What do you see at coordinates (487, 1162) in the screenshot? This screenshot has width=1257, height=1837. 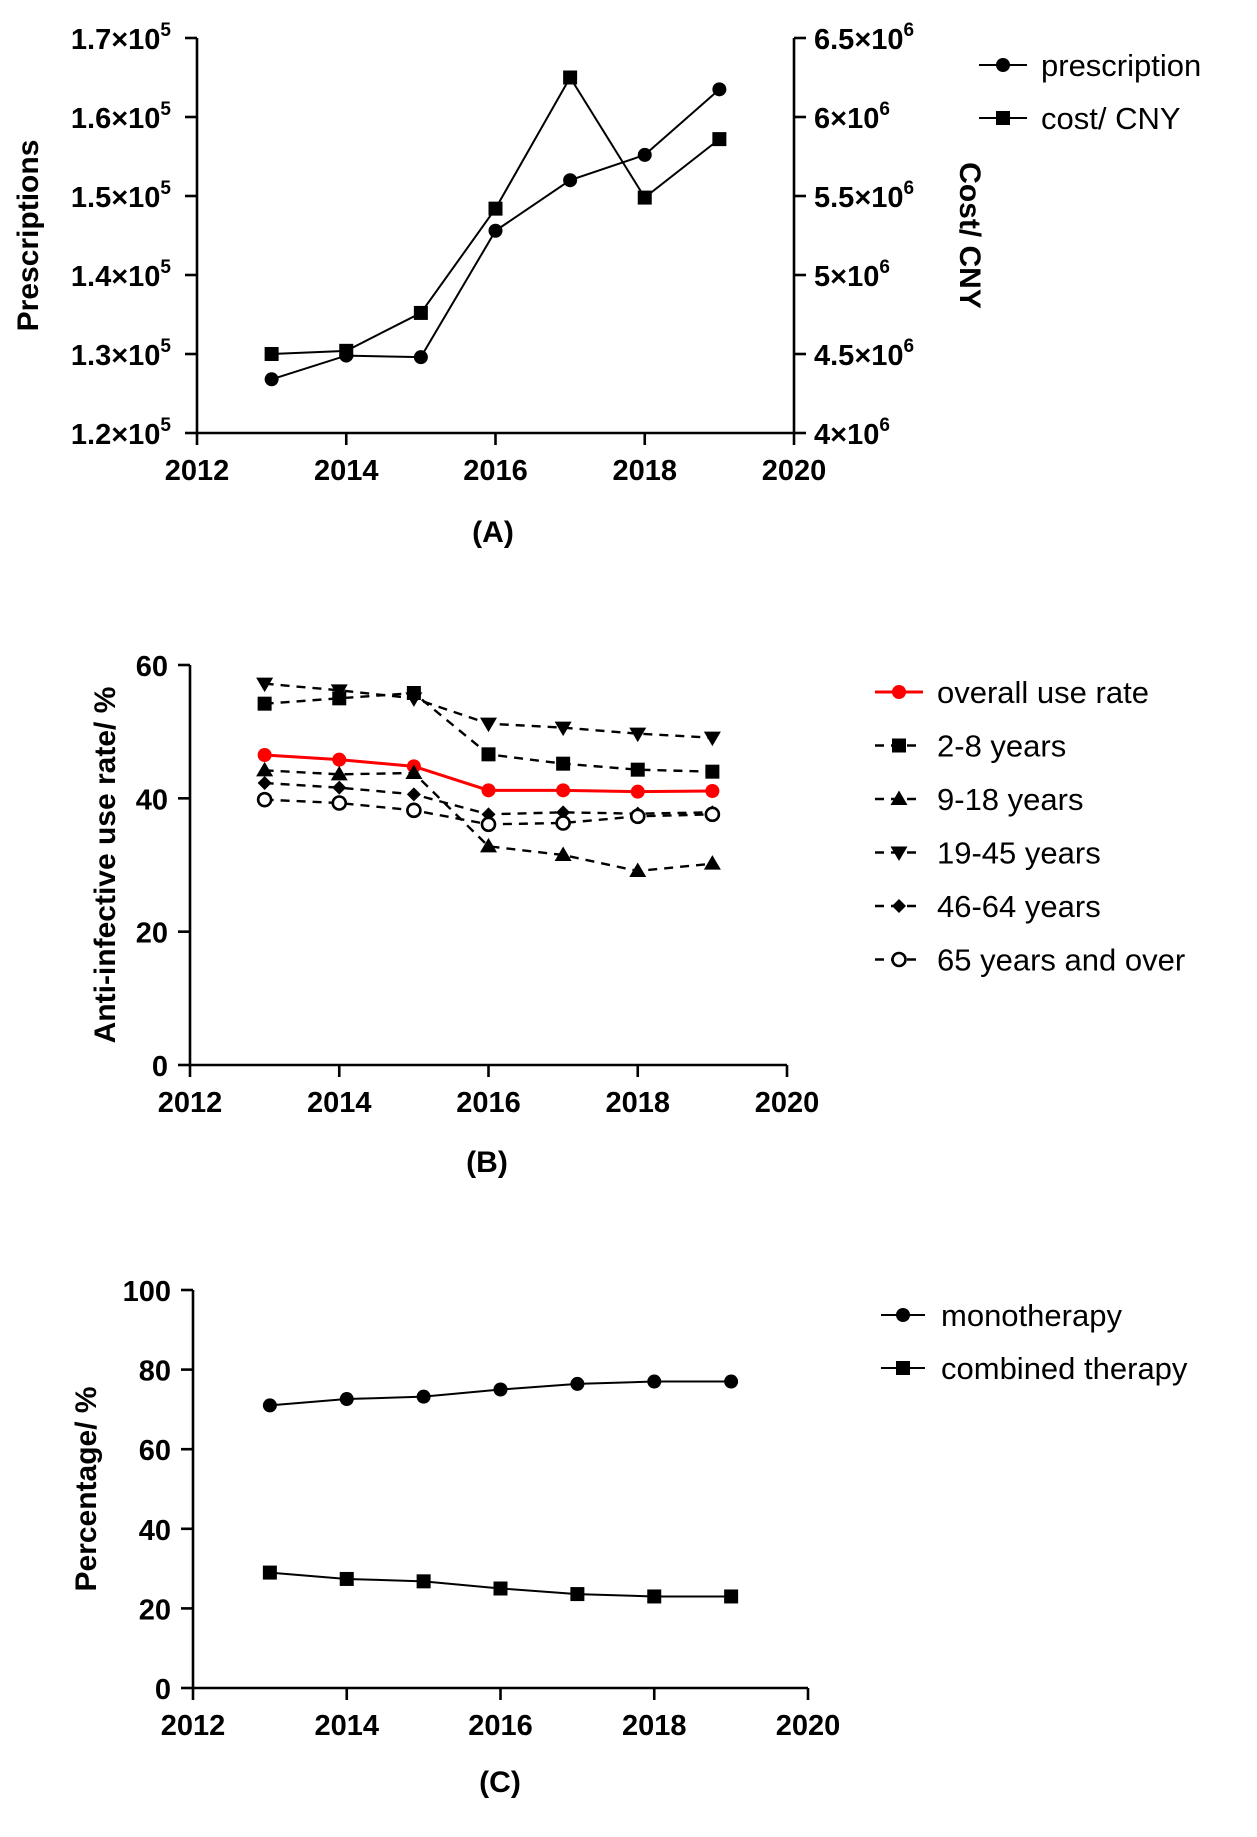 I see `panel-label: (B)` at bounding box center [487, 1162].